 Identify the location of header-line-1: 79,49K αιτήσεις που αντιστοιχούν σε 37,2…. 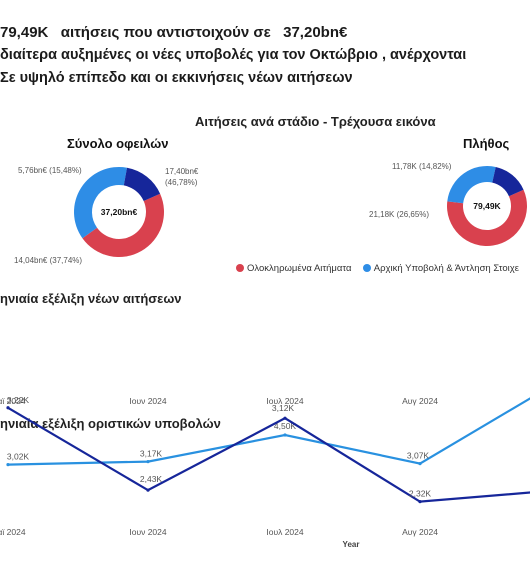
(173, 32).